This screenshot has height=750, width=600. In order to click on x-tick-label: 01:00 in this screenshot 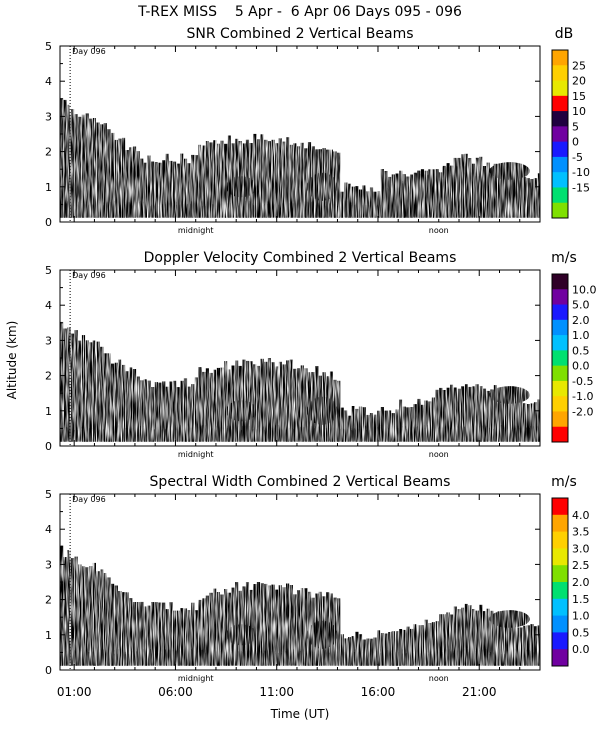, I will do `click(74, 692)`.